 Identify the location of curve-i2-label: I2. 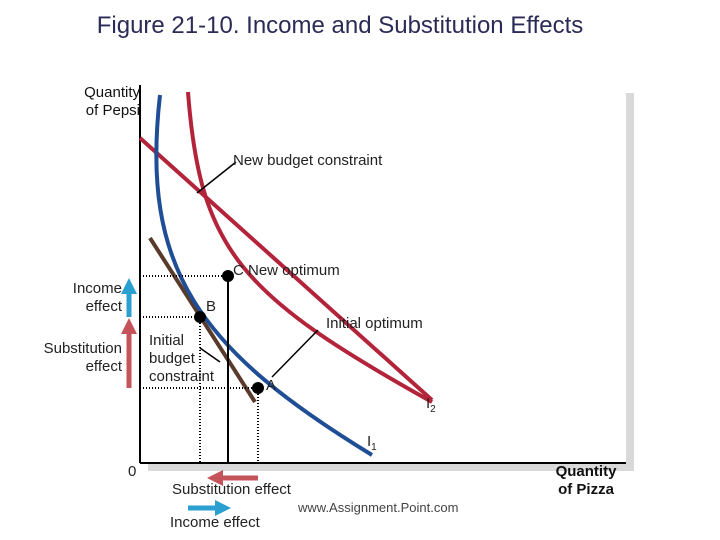
(431, 405).